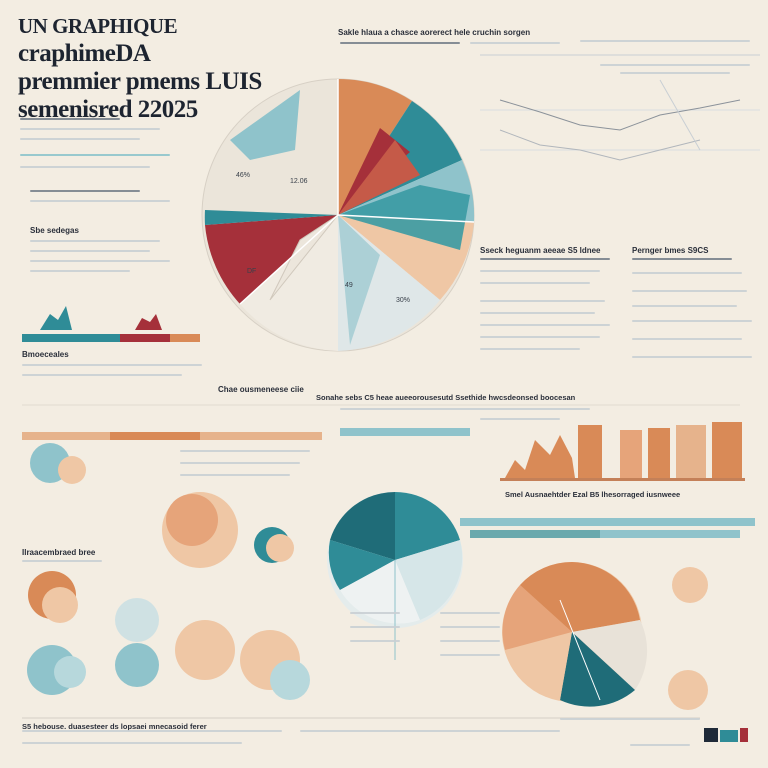 The width and height of the screenshot is (768, 768). I want to click on title-line-1: UN GRAPHIQUE, so click(98, 26).